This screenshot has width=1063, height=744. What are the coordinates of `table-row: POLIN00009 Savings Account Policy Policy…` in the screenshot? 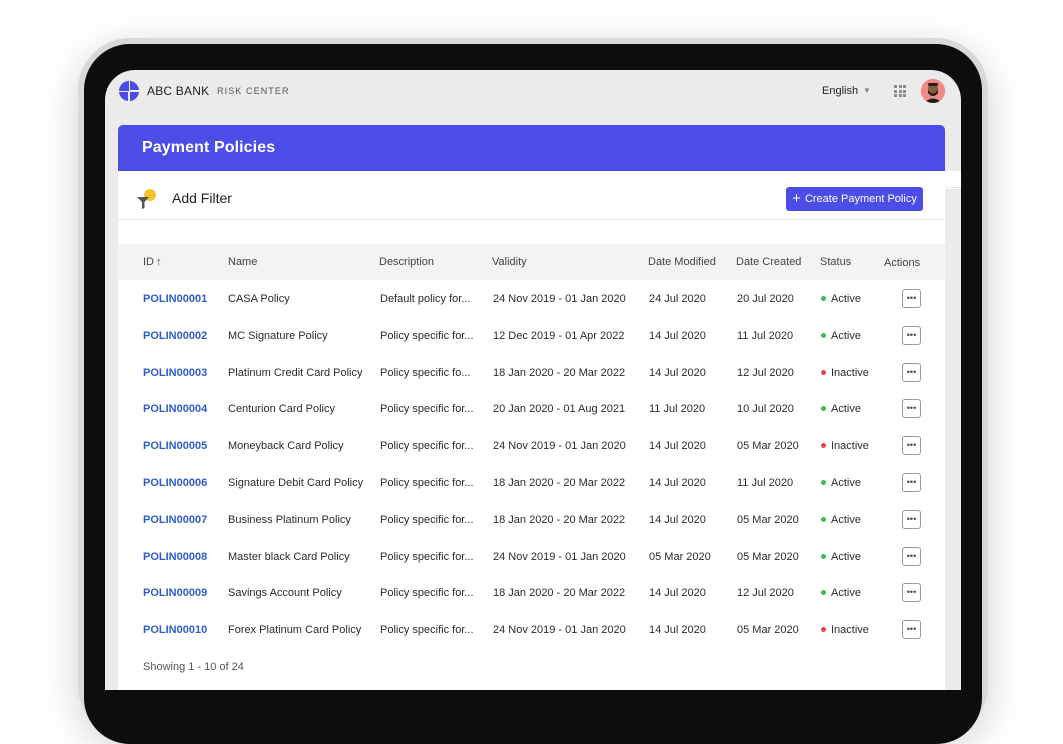 It's located at (531, 592).